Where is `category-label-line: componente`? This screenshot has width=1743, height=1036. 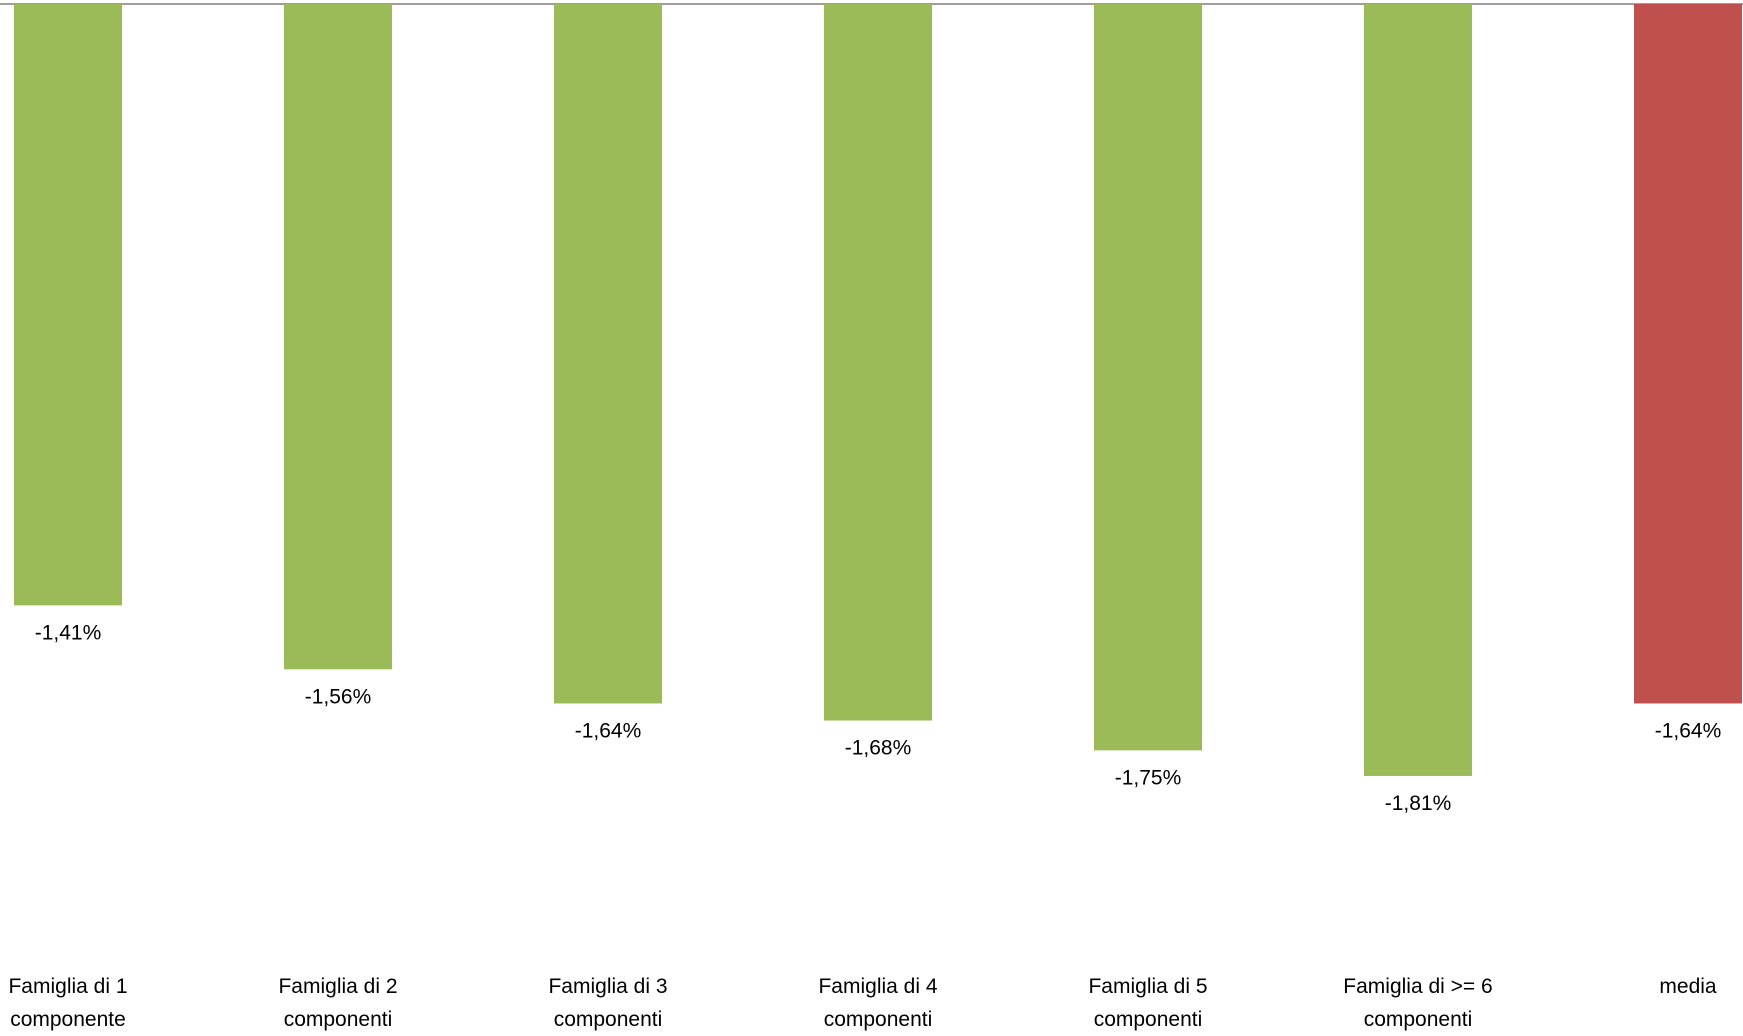
category-label-line: componente is located at coordinates (68, 1019).